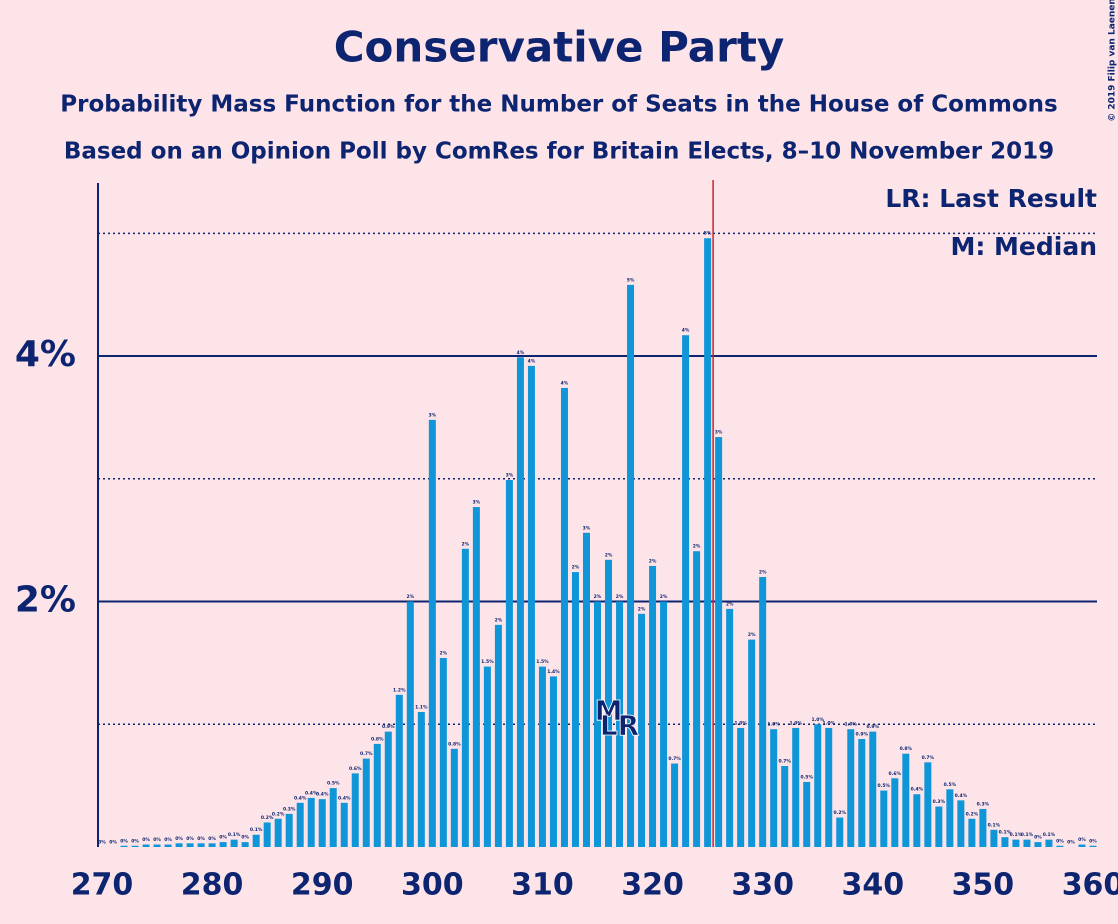 The image size is (1118, 924). What do you see at coordinates (559, 47) in the screenshot?
I see `chart-title: Conservative Party` at bounding box center [559, 47].